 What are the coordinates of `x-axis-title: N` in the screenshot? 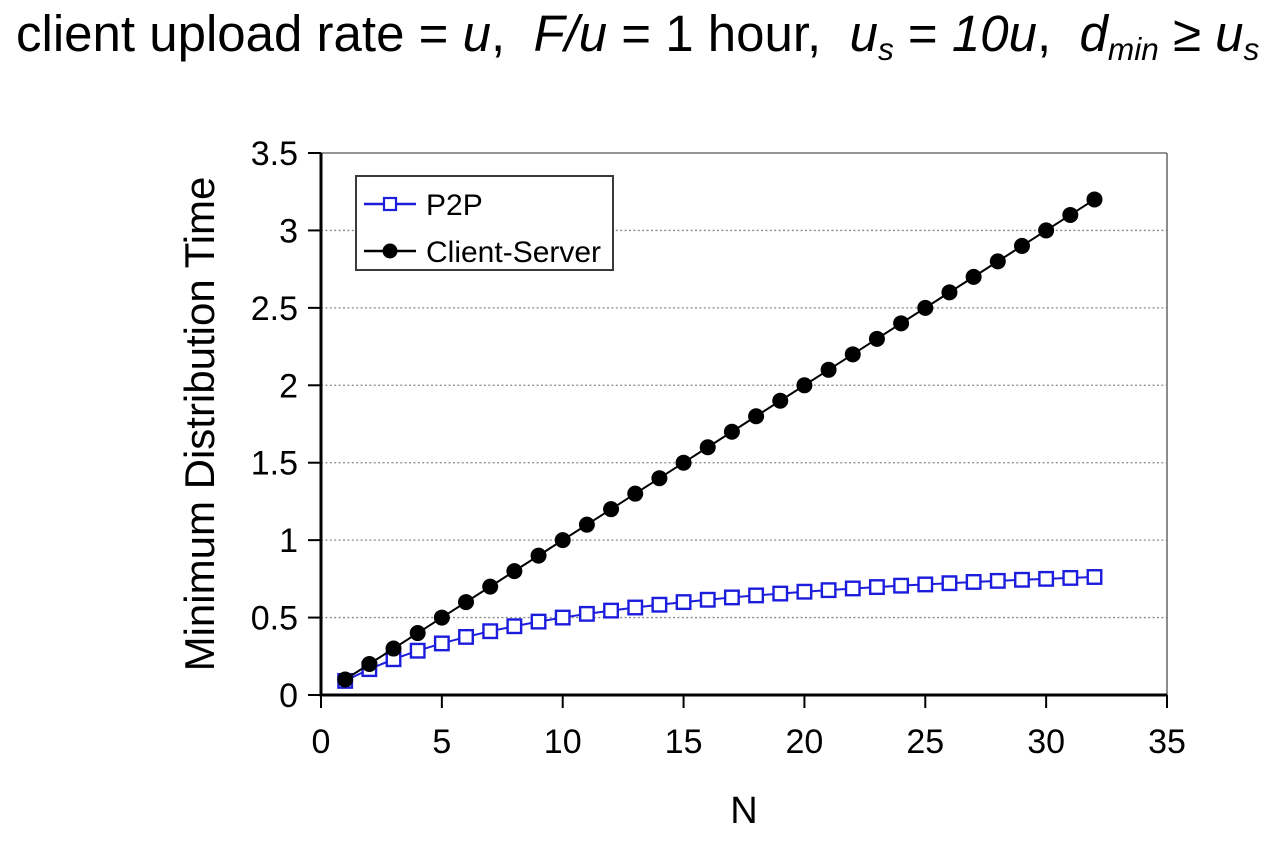 It's located at (743, 811).